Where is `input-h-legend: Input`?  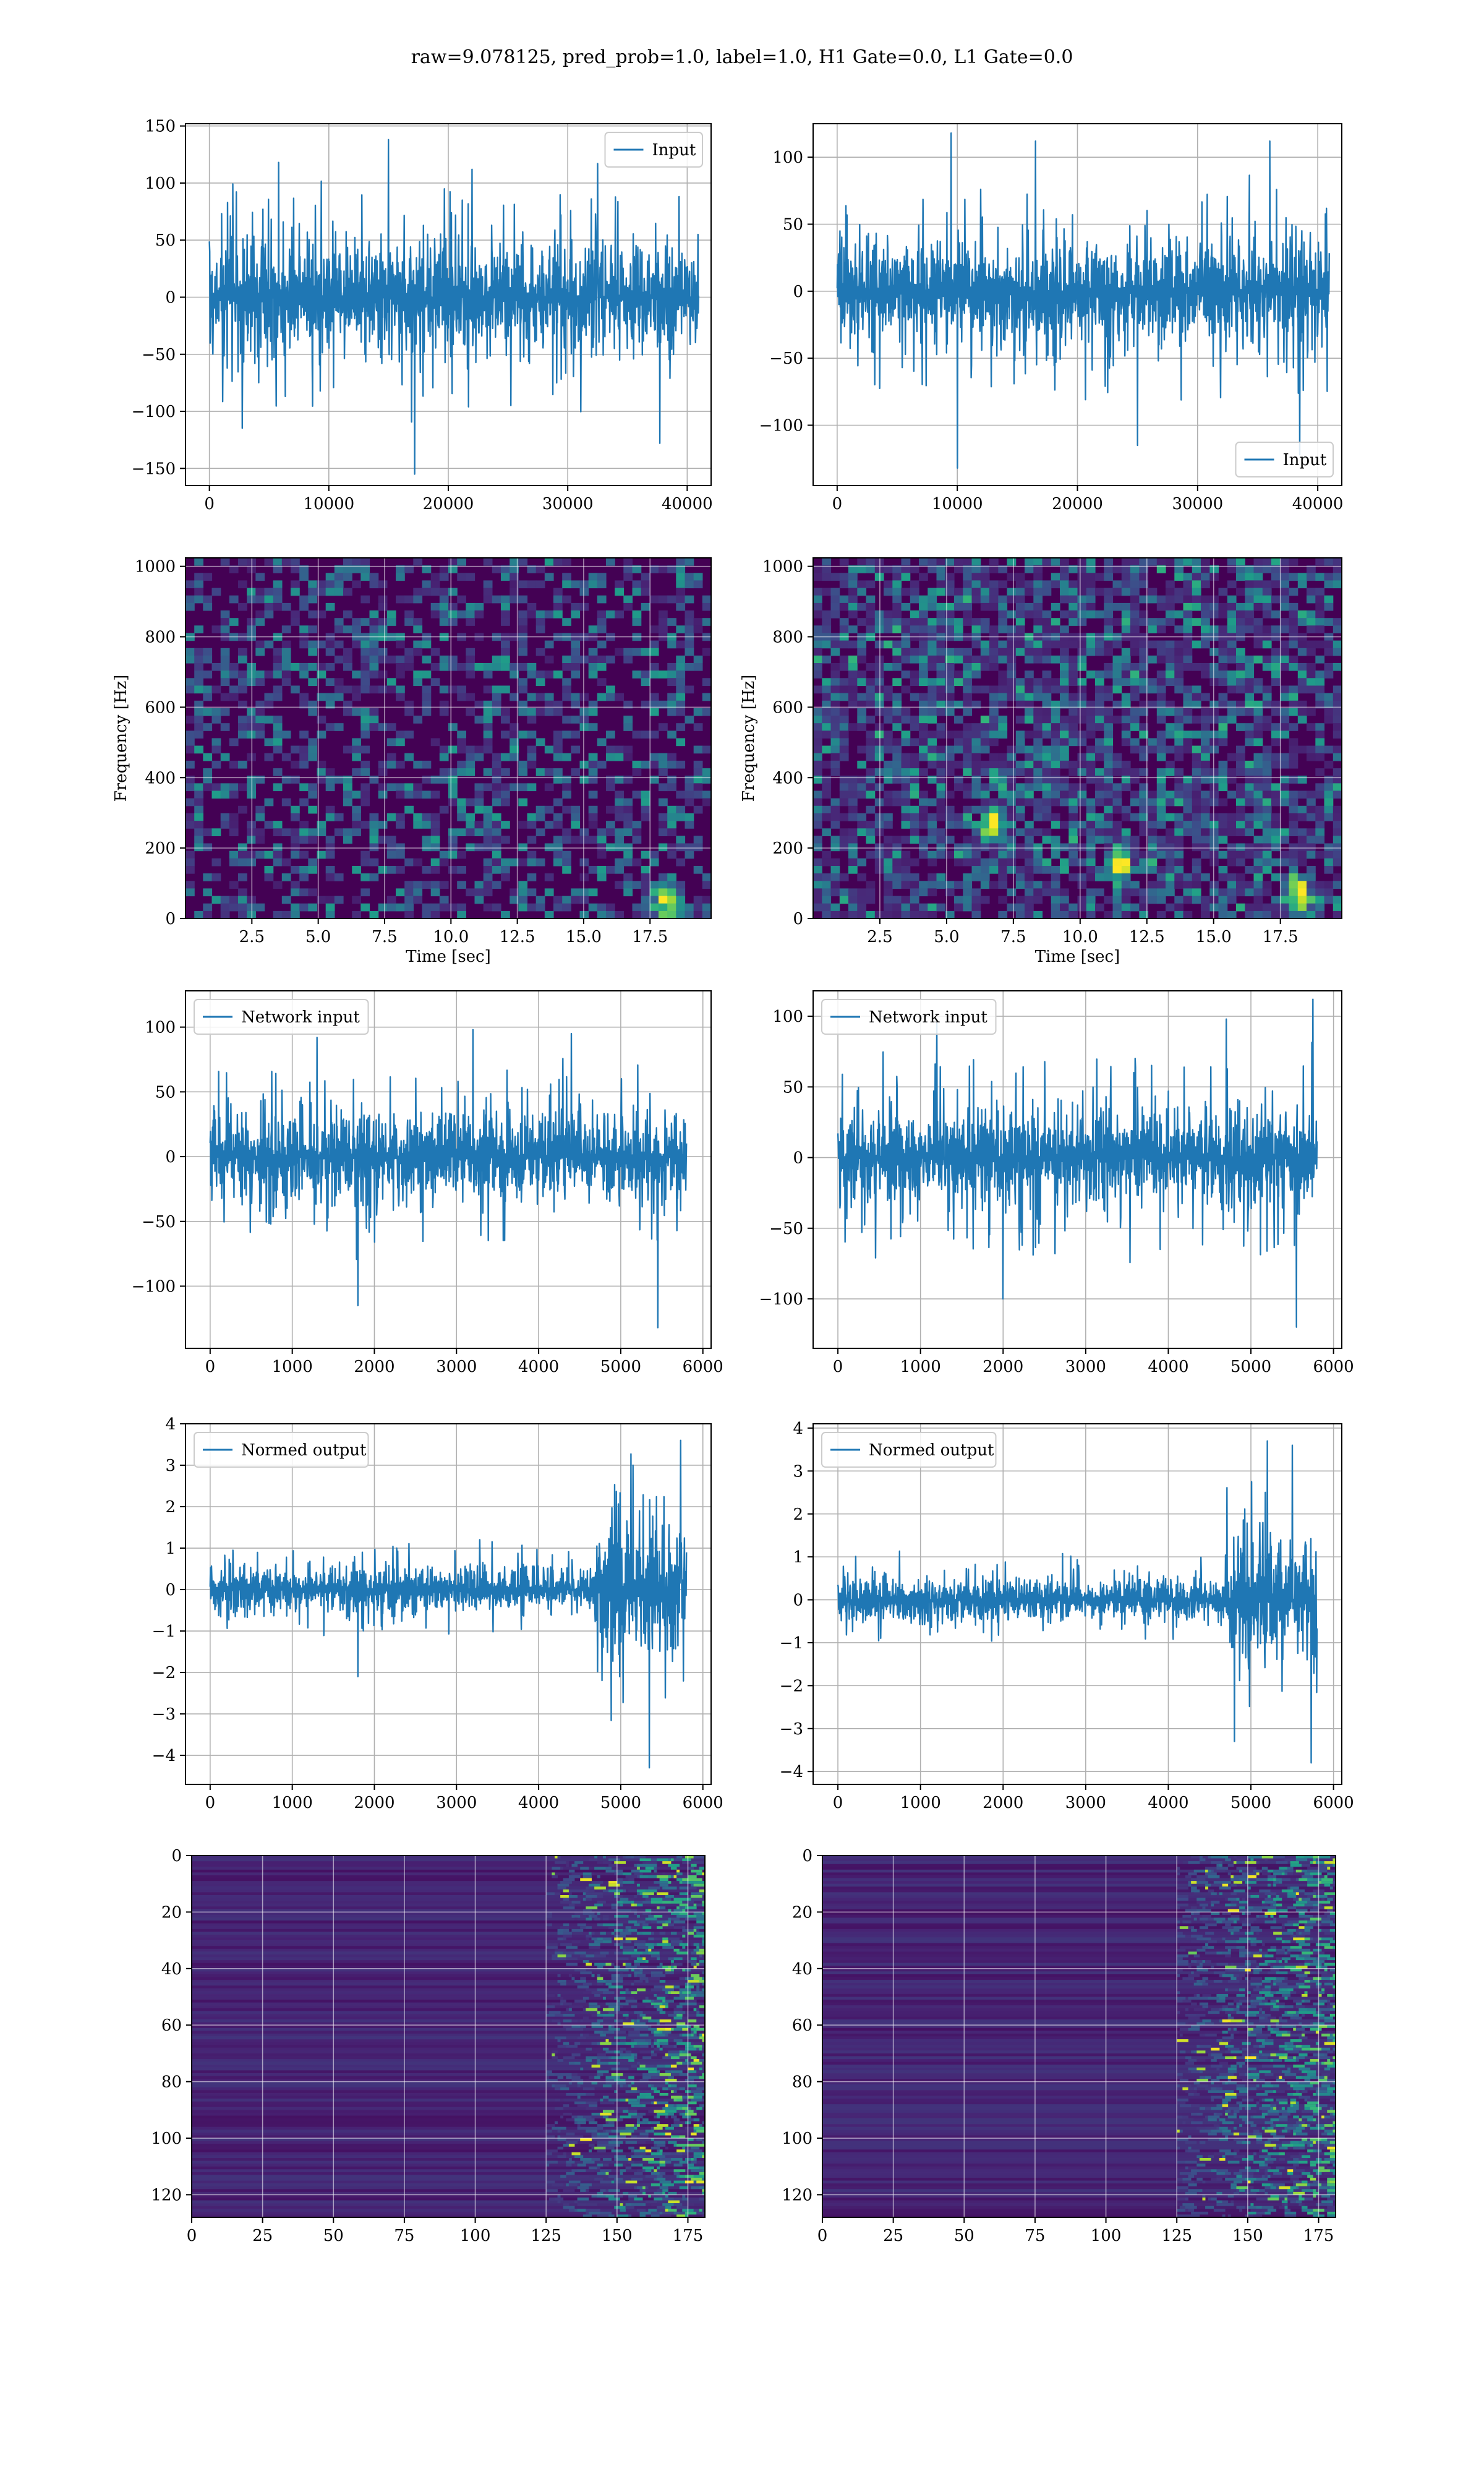
input-h-legend: Input is located at coordinates (653, 150).